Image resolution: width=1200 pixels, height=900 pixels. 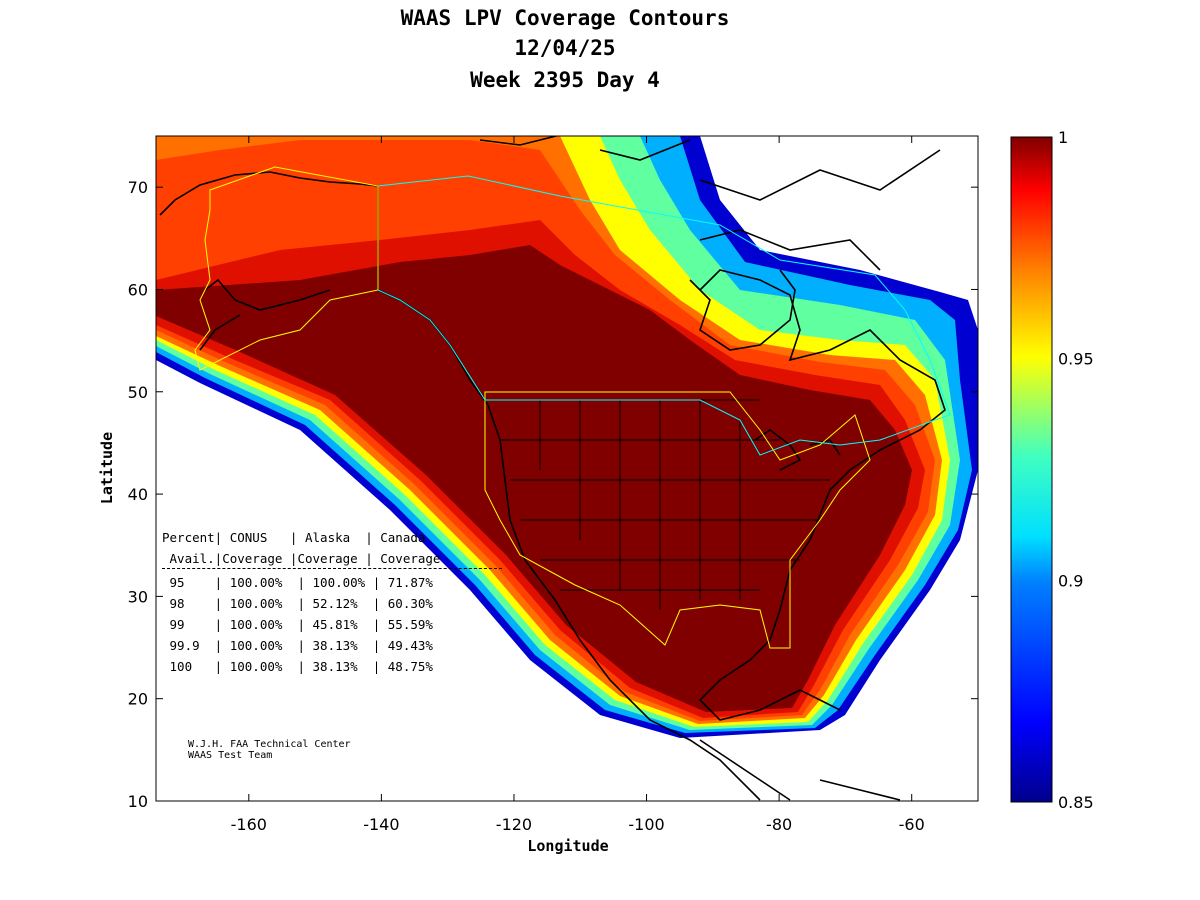 I want to click on colorbar-ticks: 1 0.95 0.9 0.85, so click(x=1076, y=470).